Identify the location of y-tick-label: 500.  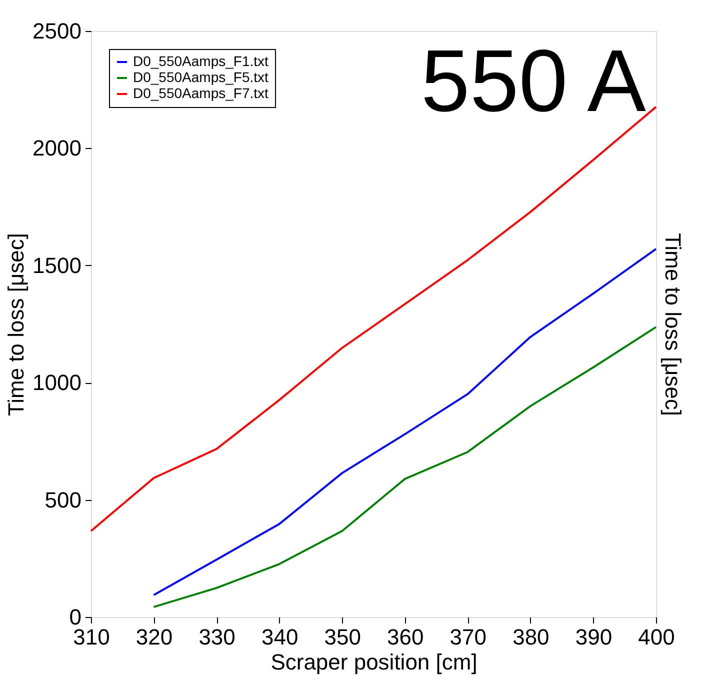
(63, 499).